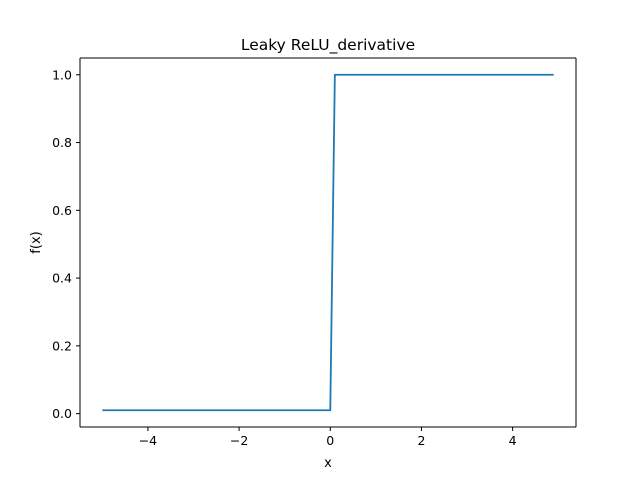 This screenshot has height=480, width=640. I want to click on x-tick-label: 2, so click(421, 440).